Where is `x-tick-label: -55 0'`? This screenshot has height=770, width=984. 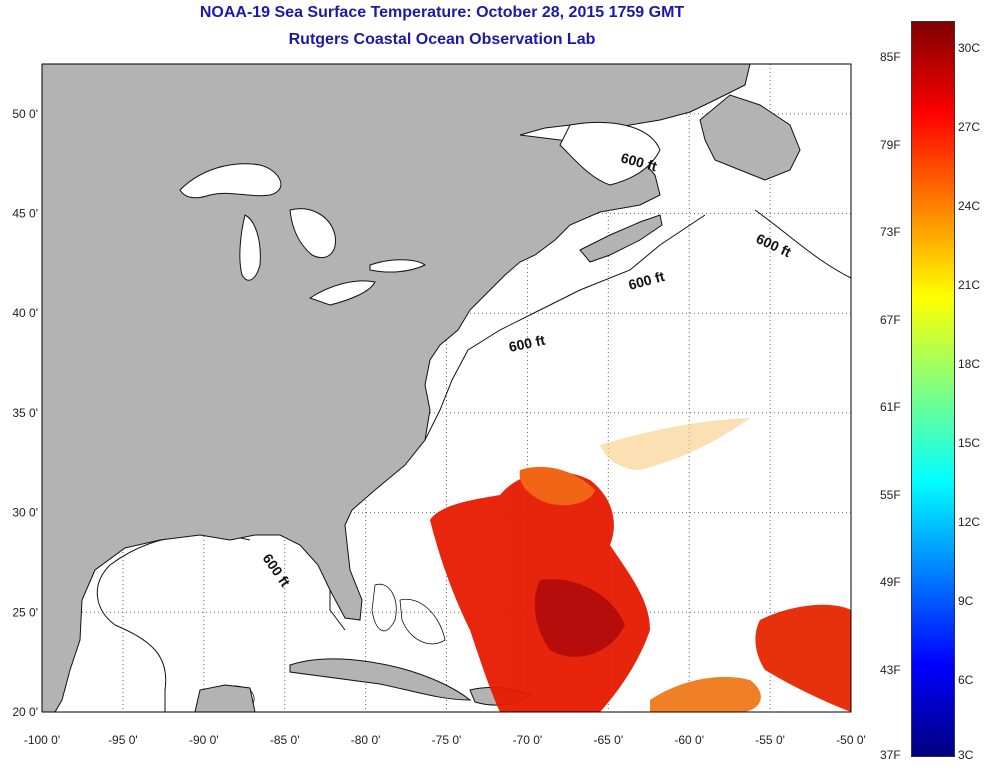 x-tick-label: -55 0' is located at coordinates (770, 740).